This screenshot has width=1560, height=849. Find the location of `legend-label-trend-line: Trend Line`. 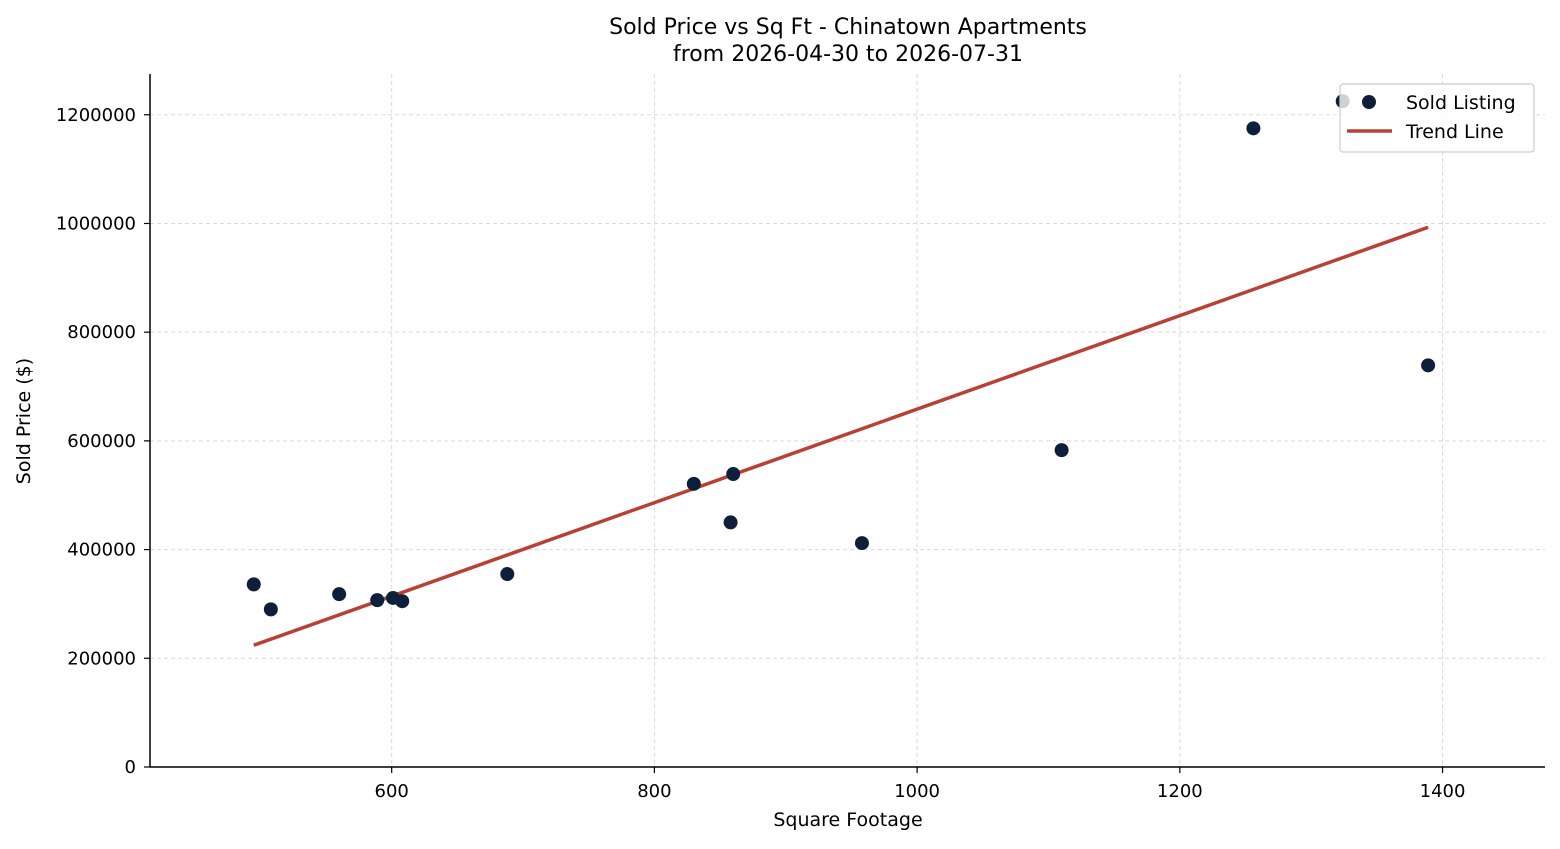

legend-label-trend-line: Trend Line is located at coordinates (1454, 132).